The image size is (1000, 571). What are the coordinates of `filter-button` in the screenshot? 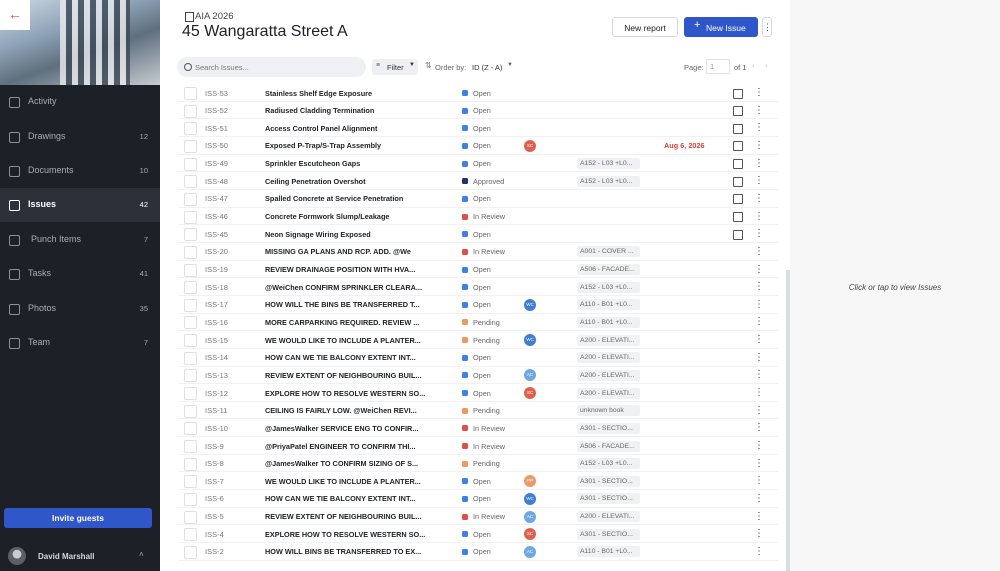 It's located at (395, 67).